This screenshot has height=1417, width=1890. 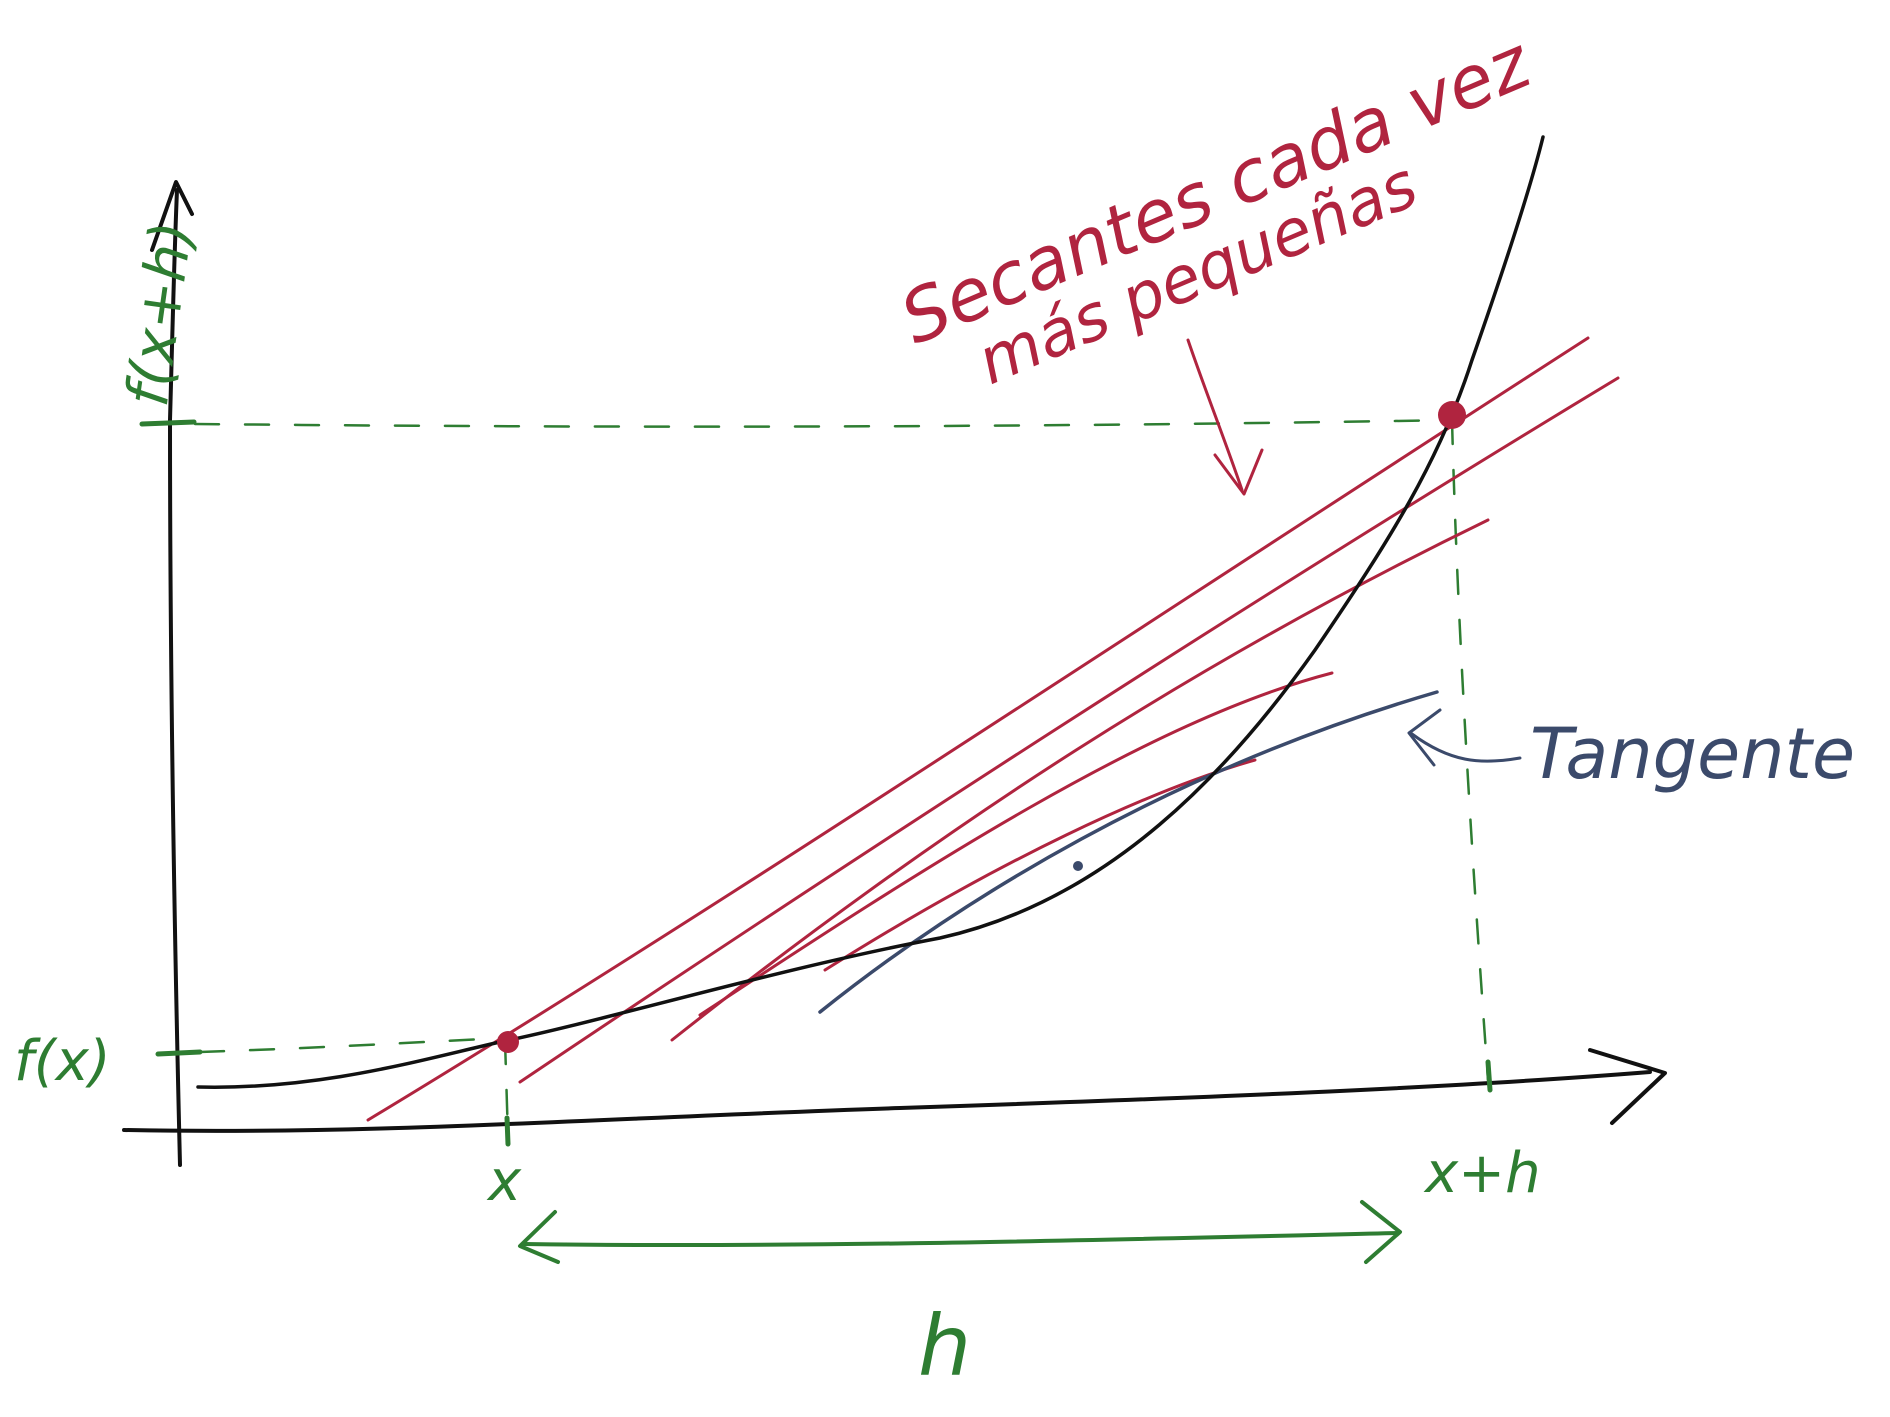 I want to click on point-x, so click(x=508, y=1042).